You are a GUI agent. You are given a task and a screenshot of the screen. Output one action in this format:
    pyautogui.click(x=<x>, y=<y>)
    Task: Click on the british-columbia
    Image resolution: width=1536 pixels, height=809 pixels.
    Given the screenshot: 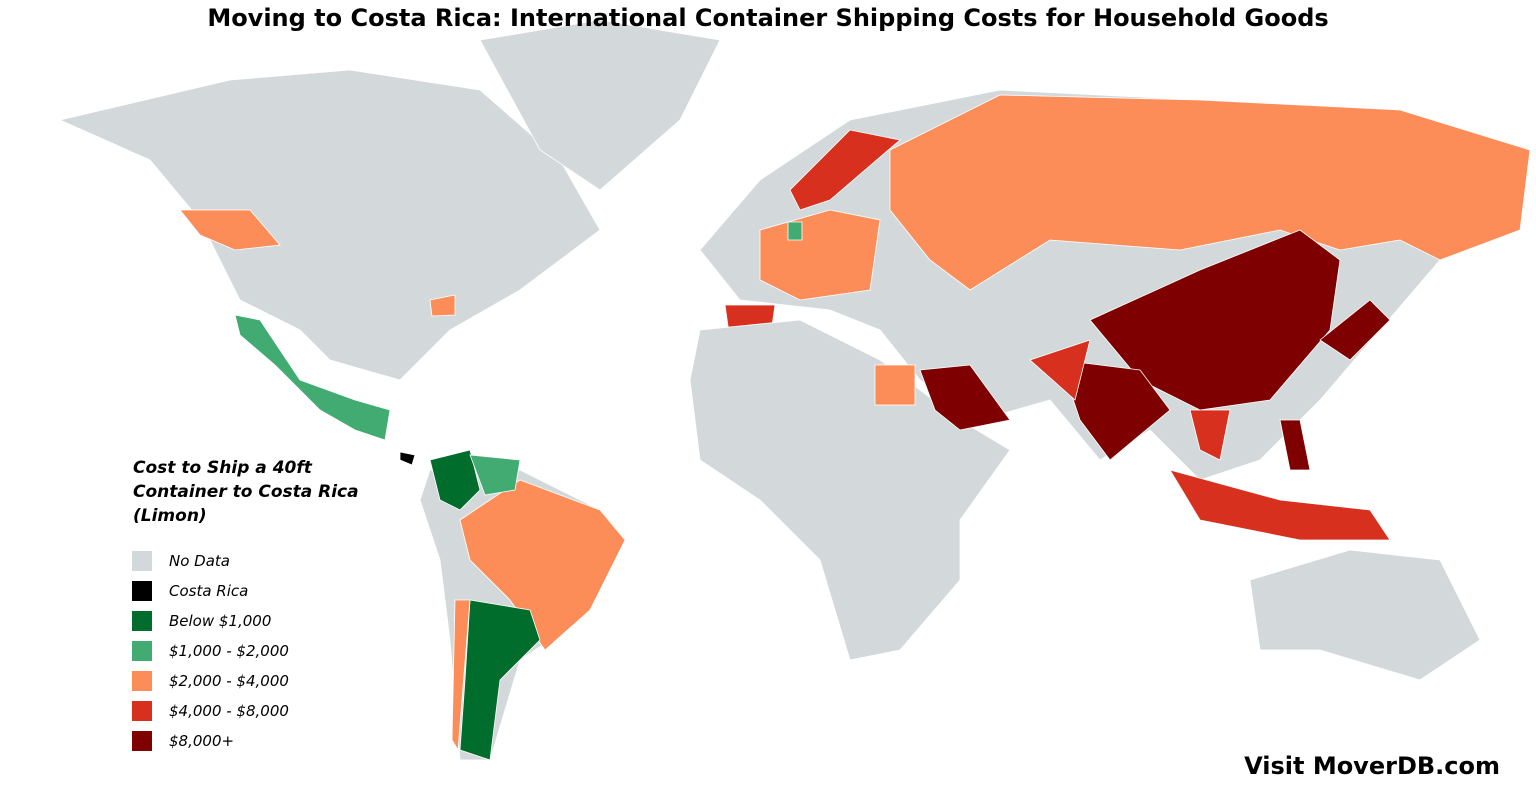 What is the action you would take?
    pyautogui.click(x=230, y=230)
    